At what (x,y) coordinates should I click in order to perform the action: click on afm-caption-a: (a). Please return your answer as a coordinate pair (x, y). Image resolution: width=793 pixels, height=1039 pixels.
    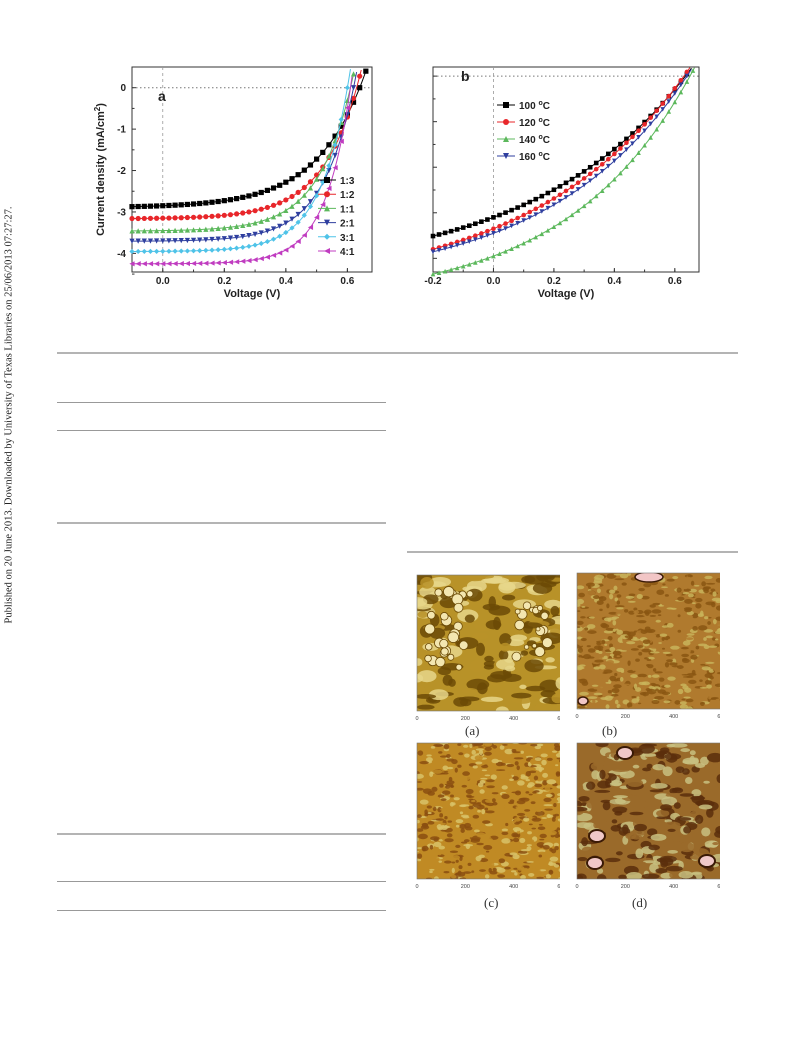
    Looking at the image, I should click on (472, 730).